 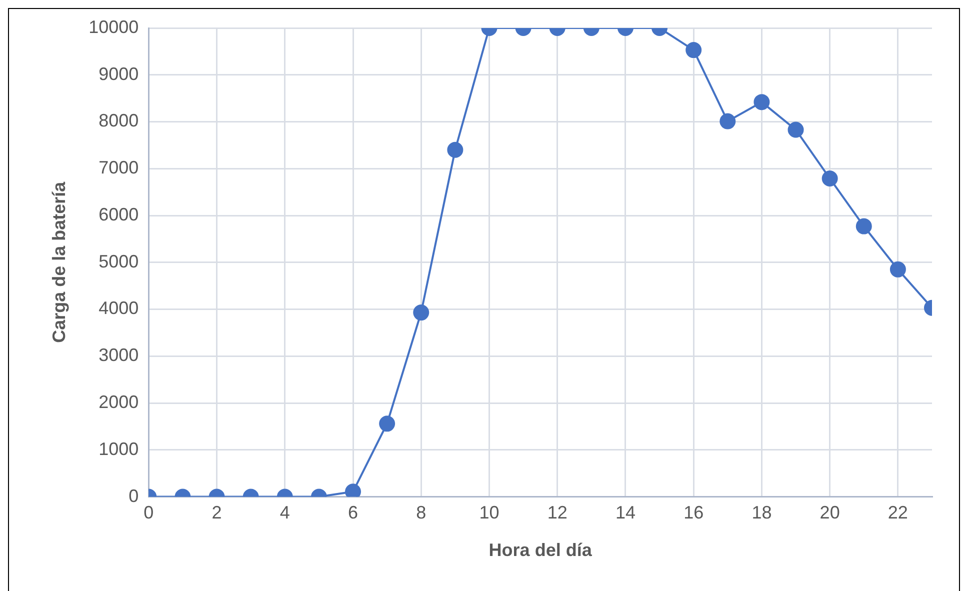 What do you see at coordinates (625, 512) in the screenshot?
I see `x-tick-label: 14` at bounding box center [625, 512].